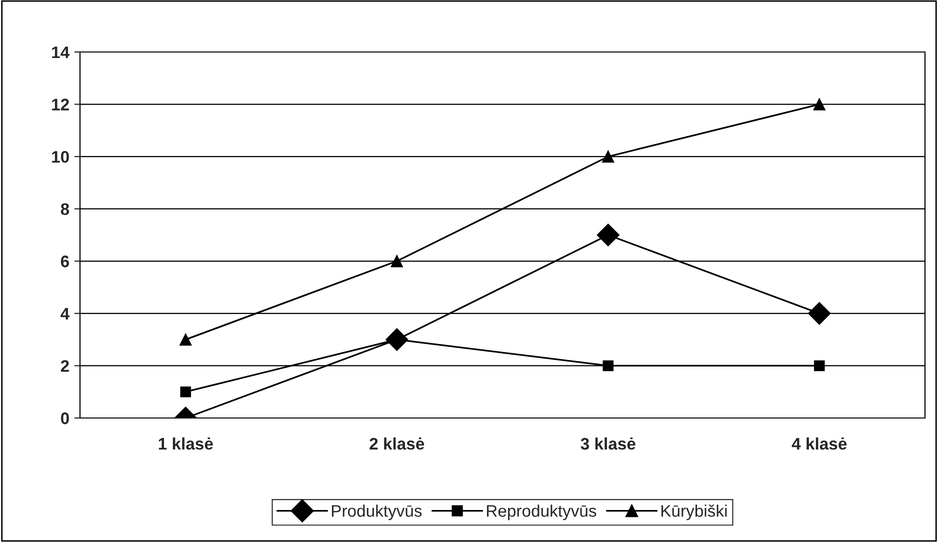 This screenshot has width=938, height=542. Describe the element at coordinates (60, 104) in the screenshot. I see `y-tick-label: 12` at that location.